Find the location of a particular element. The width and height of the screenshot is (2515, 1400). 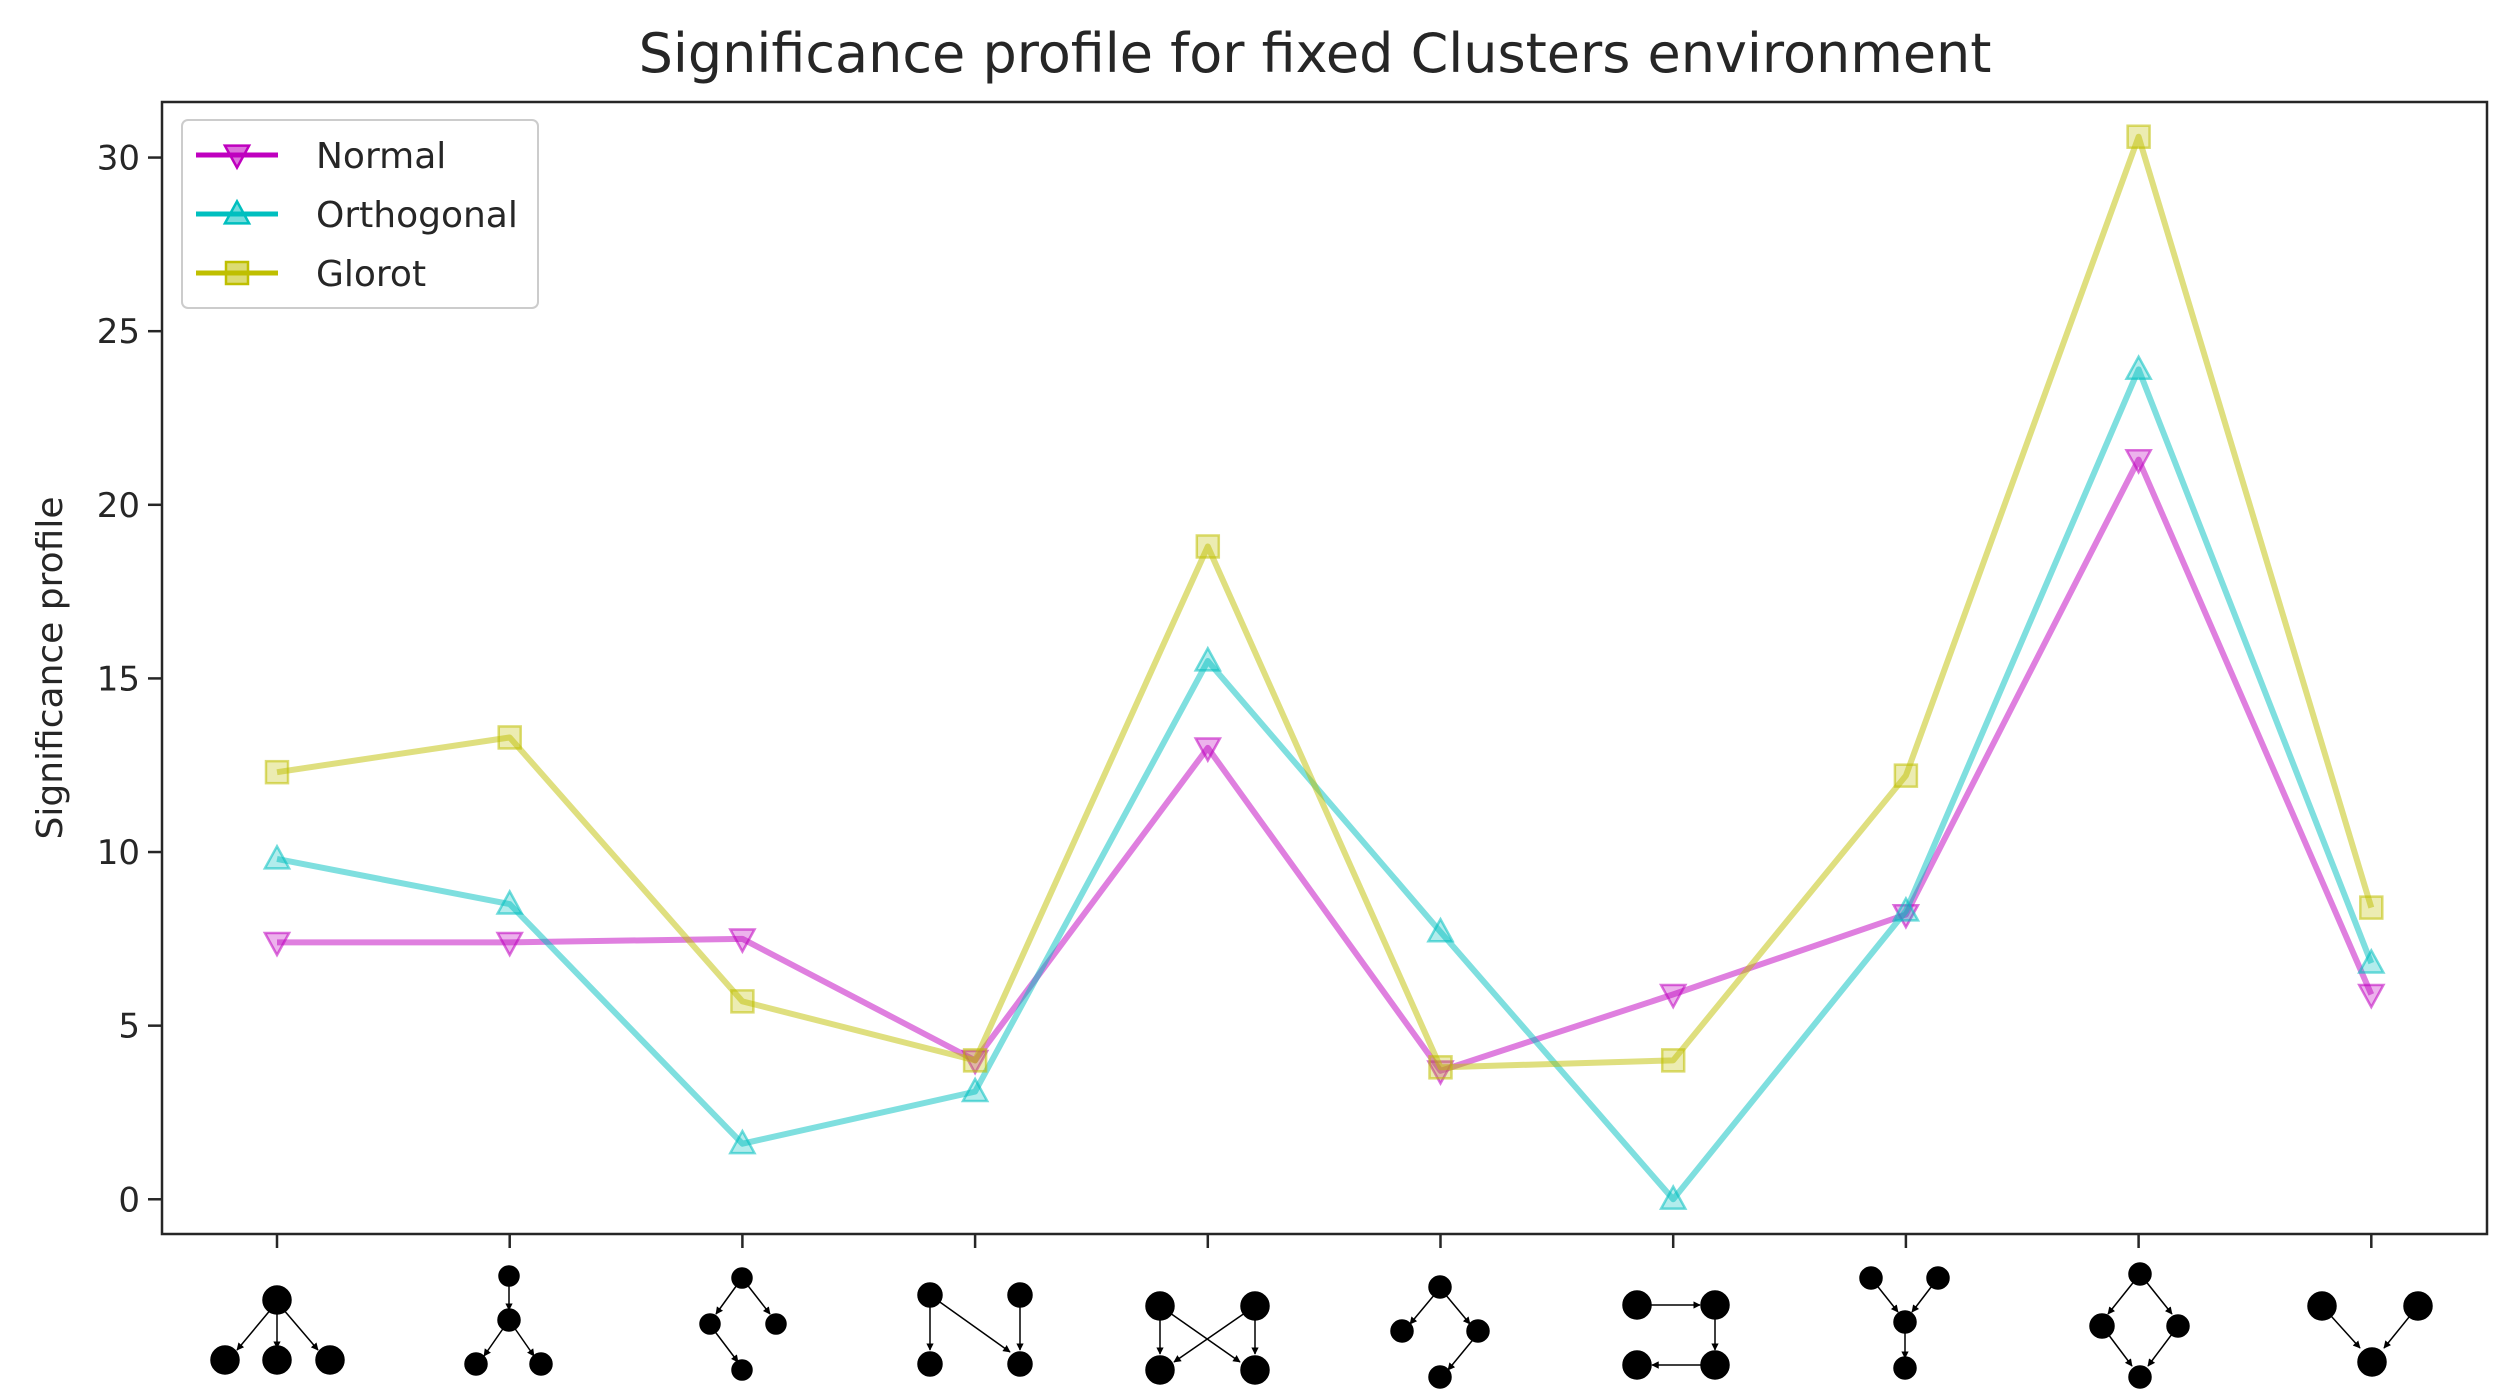

motif-6-icon is located at coordinates (1440, 1332).